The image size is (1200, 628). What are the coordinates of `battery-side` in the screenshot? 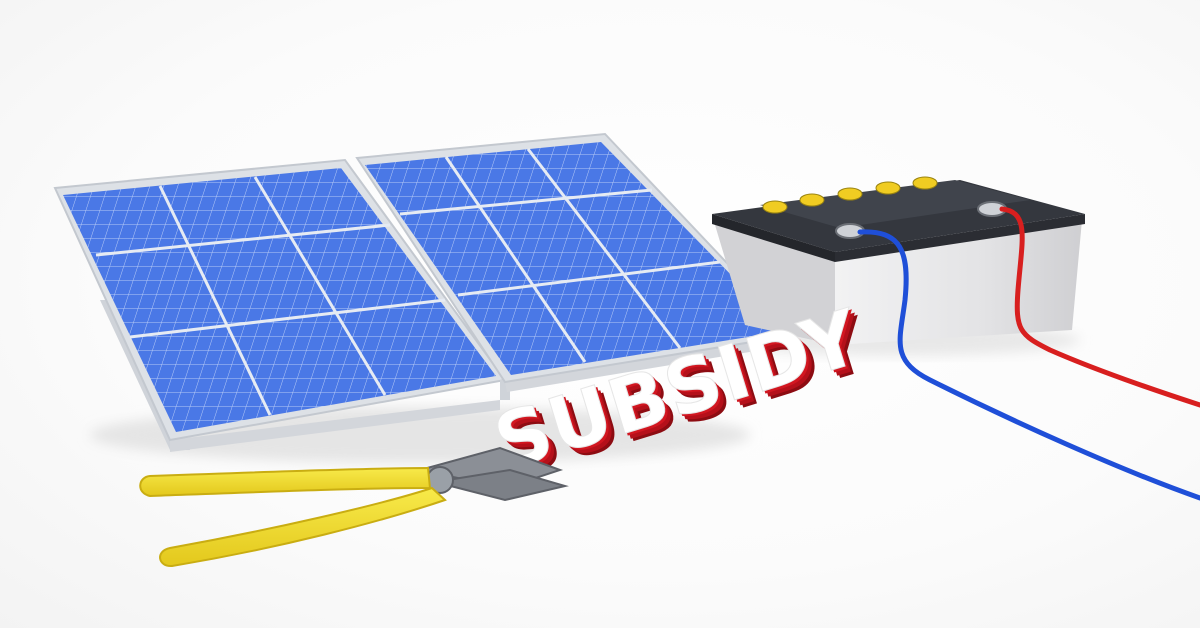 It's located at (775, 285).